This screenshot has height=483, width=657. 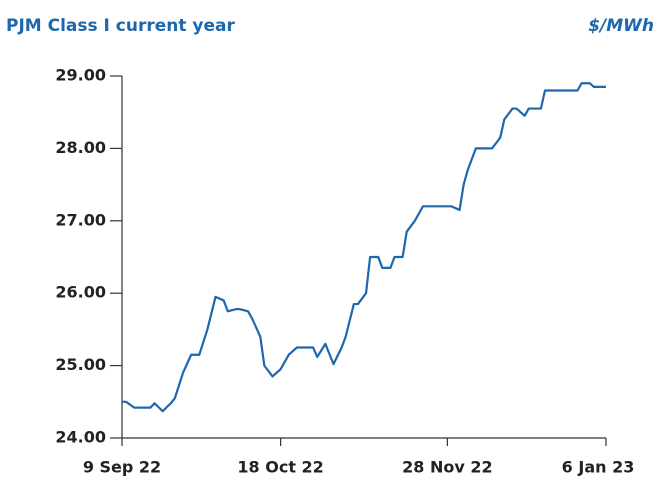 What do you see at coordinates (80, 437) in the screenshot?
I see `y-tick-label: 24.00` at bounding box center [80, 437].